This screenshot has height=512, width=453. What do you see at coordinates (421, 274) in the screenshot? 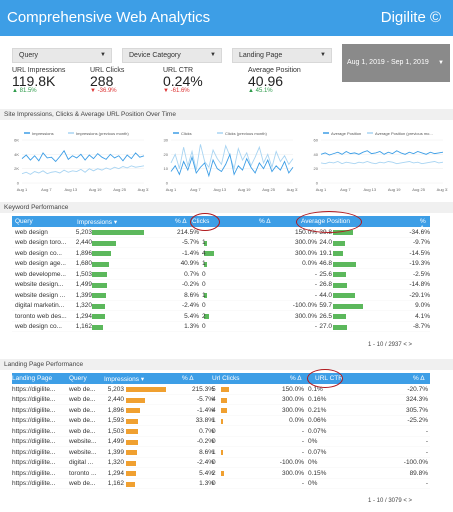
I see `table-cell: -2.5%` at bounding box center [421, 274].